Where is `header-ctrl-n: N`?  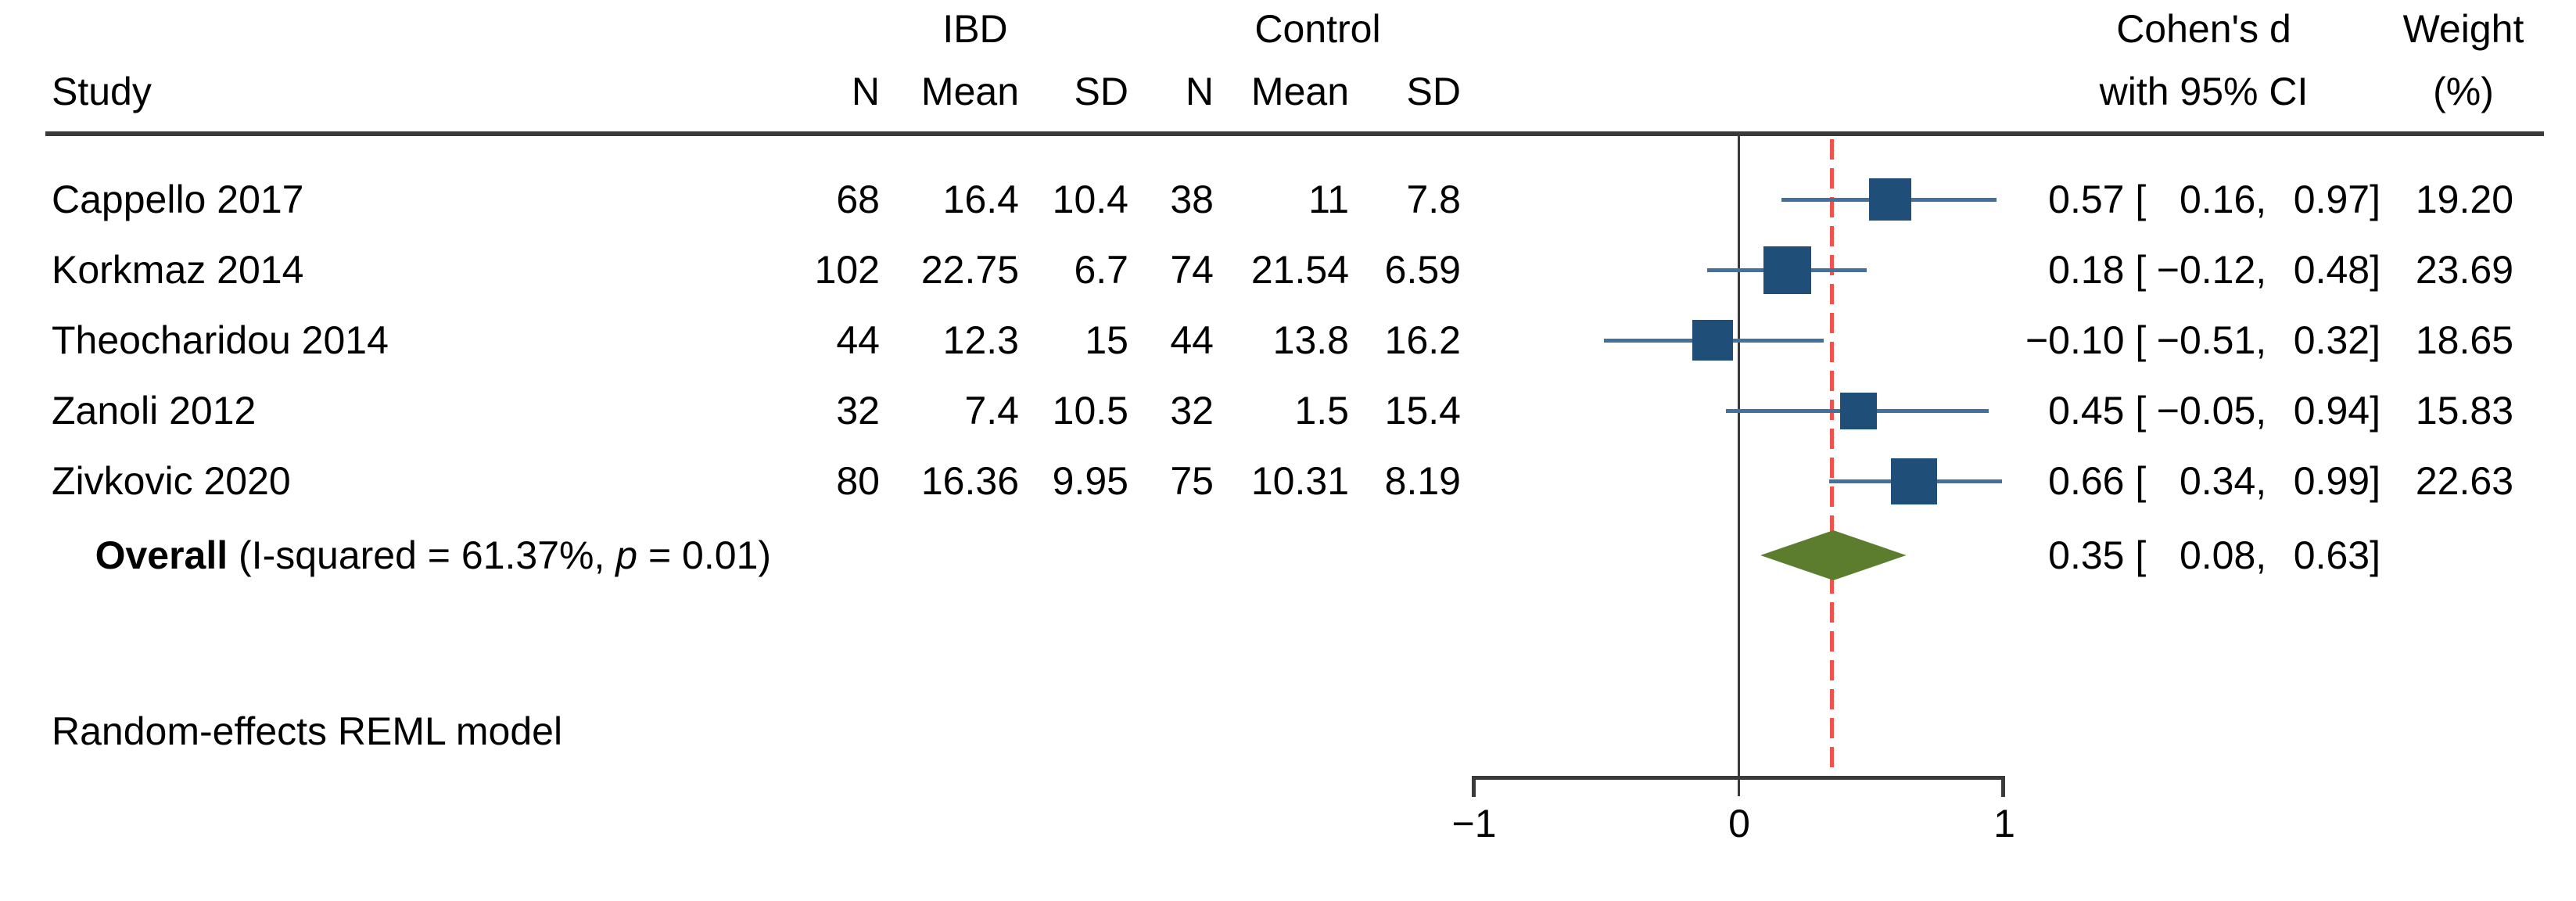
header-ctrl-n: N is located at coordinates (1199, 92).